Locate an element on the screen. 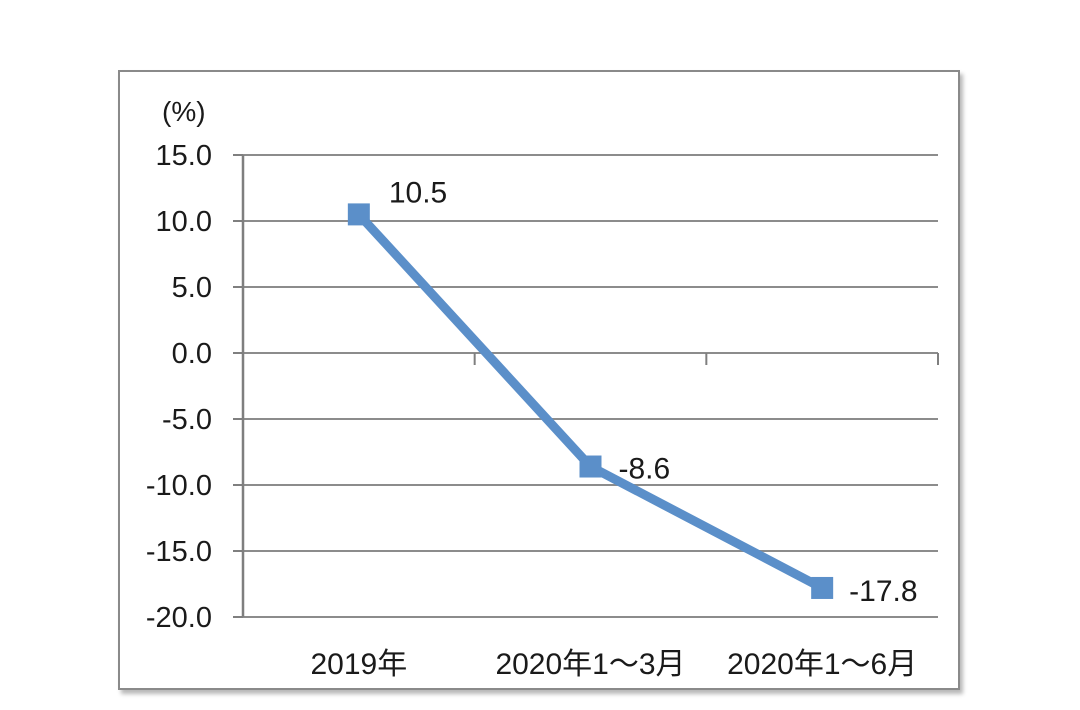 The image size is (1080, 710). y-tick-label: -15.0 is located at coordinates (179, 552).